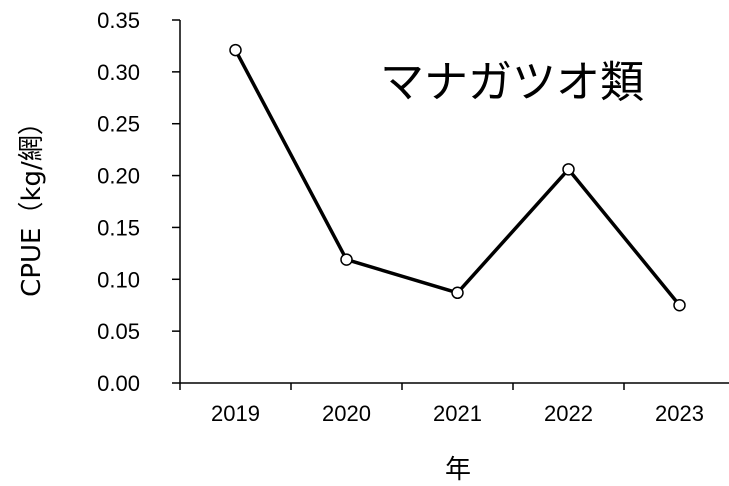 This screenshot has width=729, height=486. What do you see at coordinates (458, 470) in the screenshot?
I see `x-axis-title: 年` at bounding box center [458, 470].